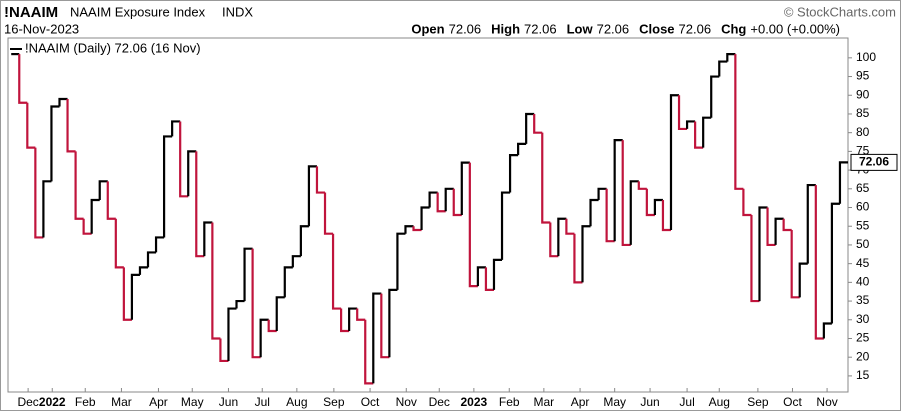  What do you see at coordinates (580, 402) in the screenshot?
I see `x-tick-label: Apr` at bounding box center [580, 402].